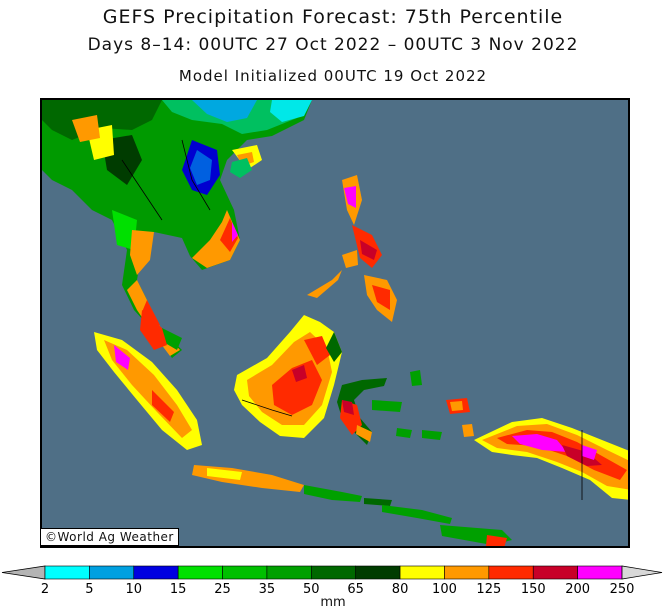 This screenshot has width=666, height=611. I want to click on colorbar-tick-label: 35, so click(267, 589).